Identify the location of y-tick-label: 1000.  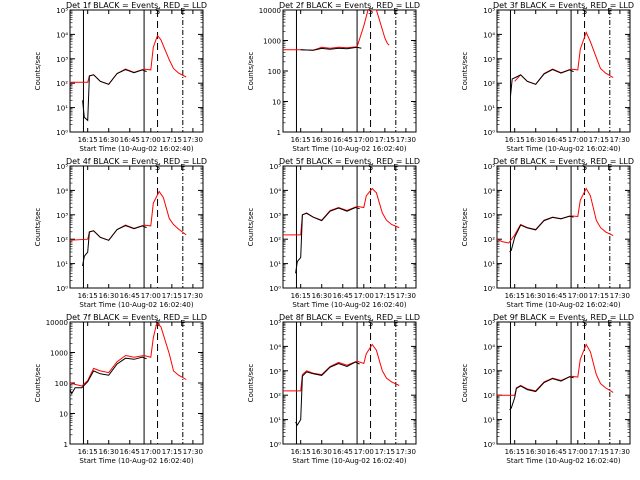
(272, 42).